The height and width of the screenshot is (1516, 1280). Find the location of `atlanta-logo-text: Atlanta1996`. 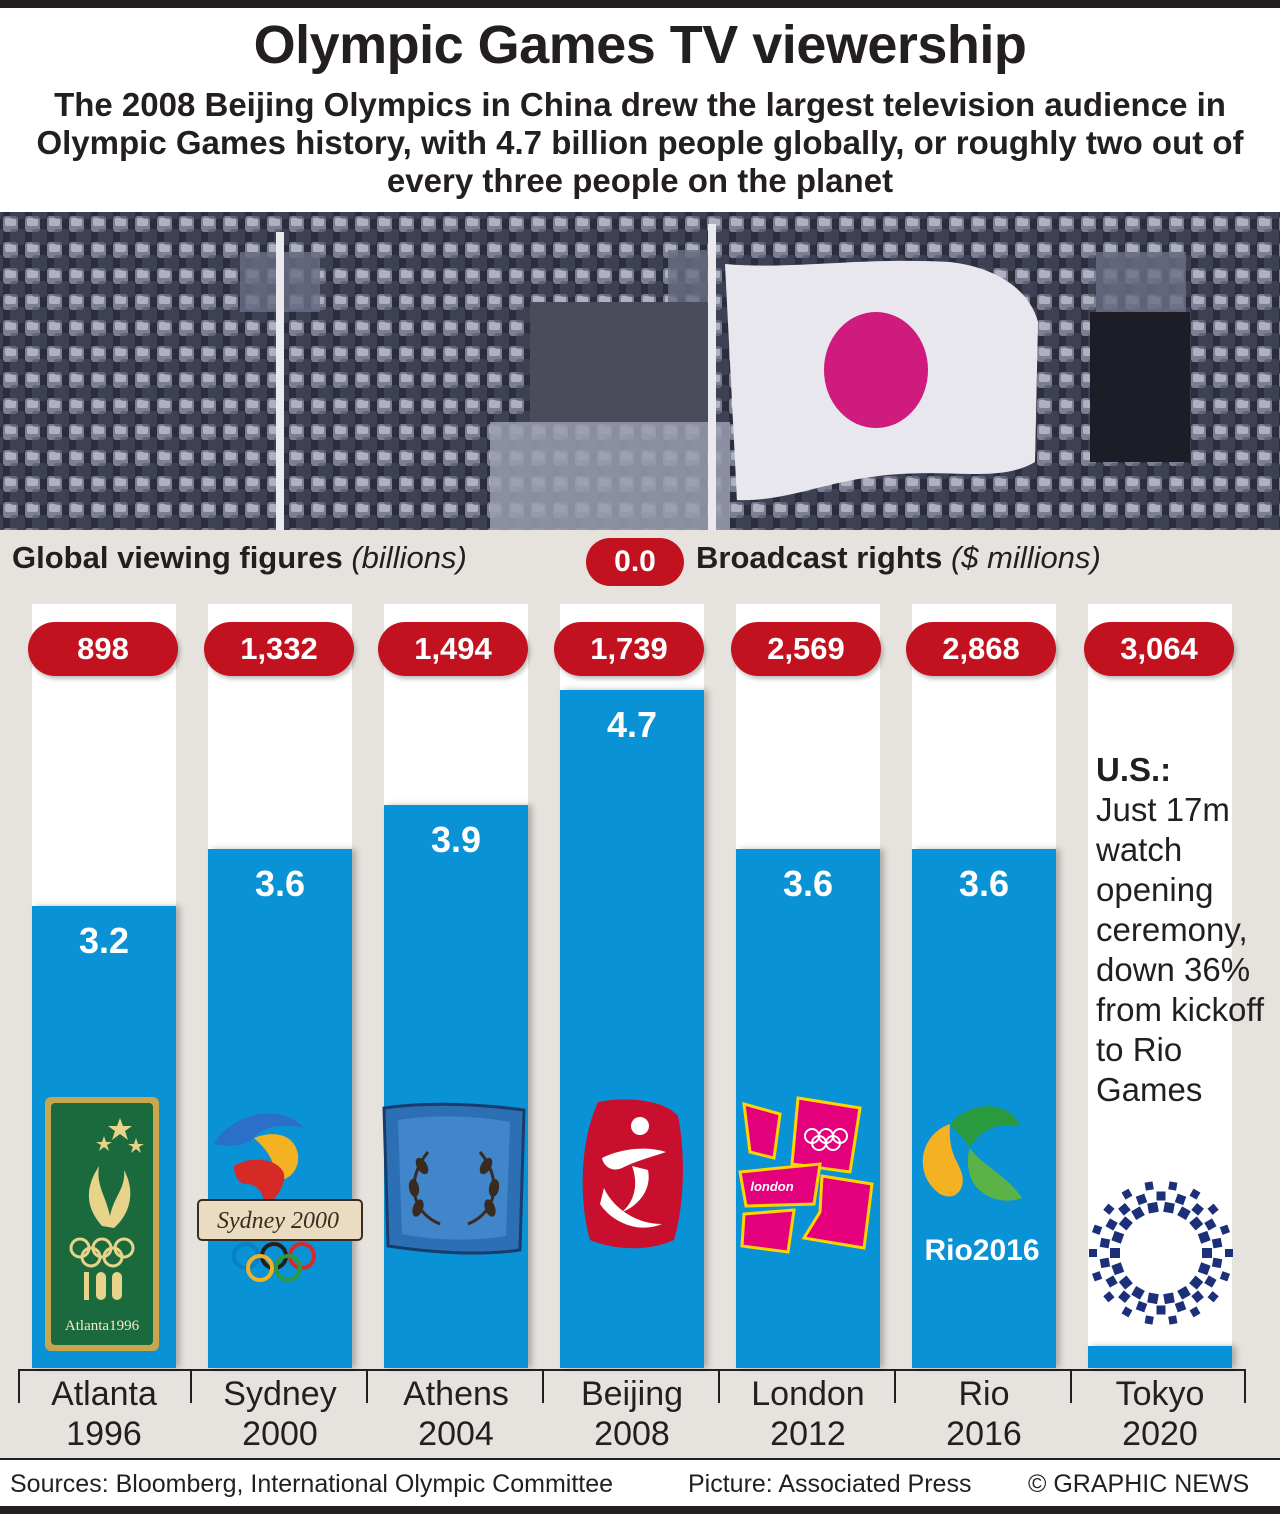

atlanta-logo-text: Atlanta1996 is located at coordinates (102, 1326).